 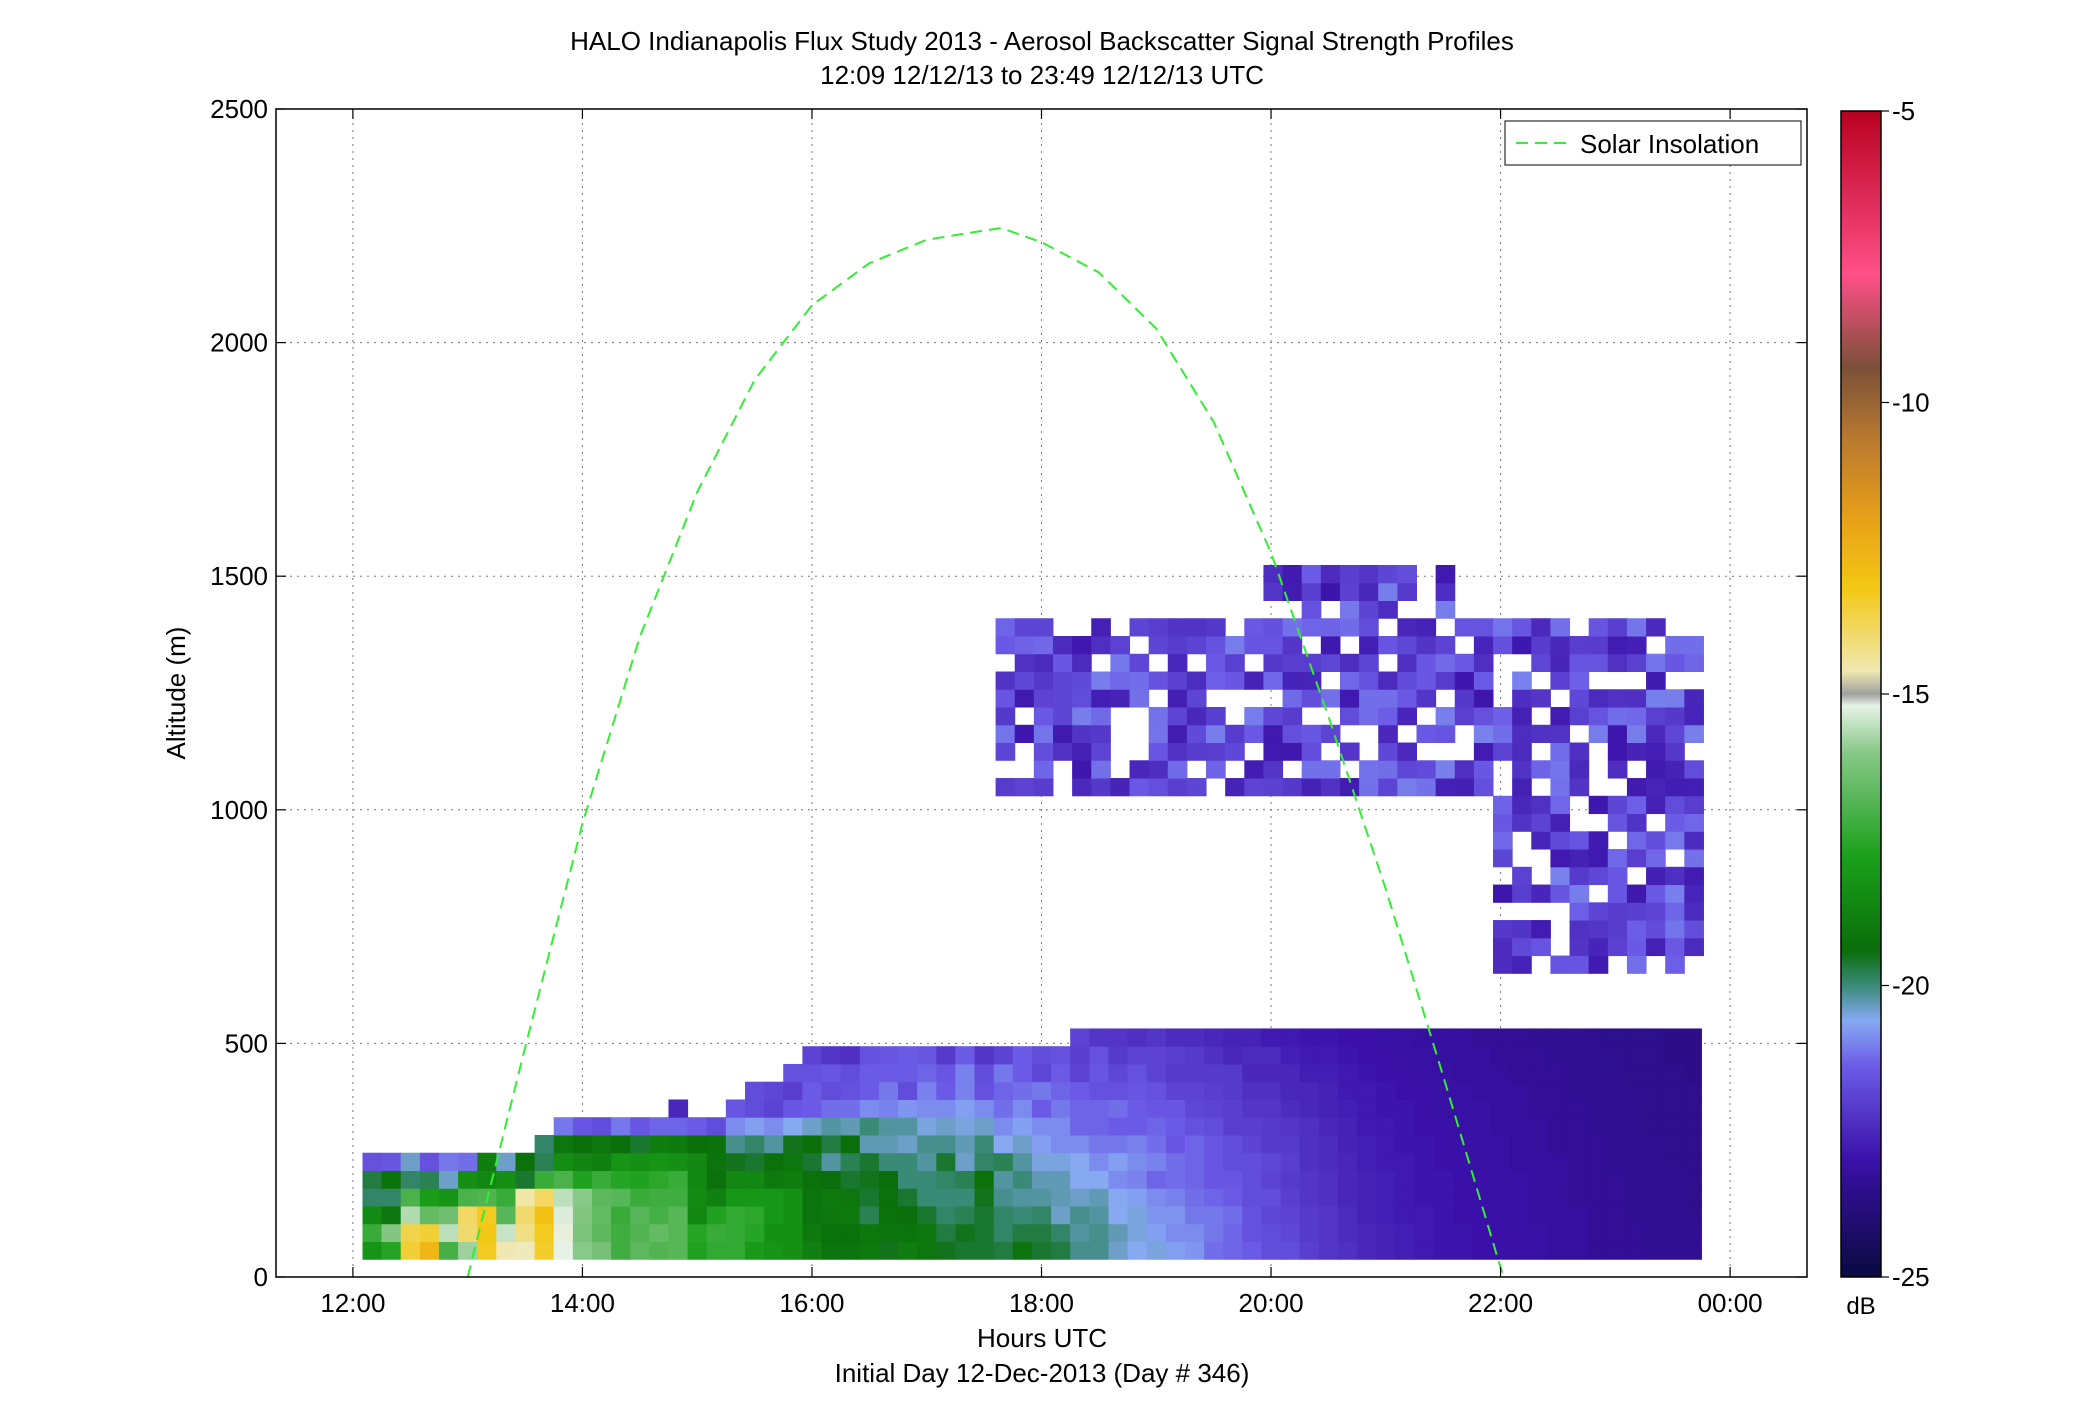 I want to click on legend-label-solar: Solar Insolation, so click(x=1669, y=144).